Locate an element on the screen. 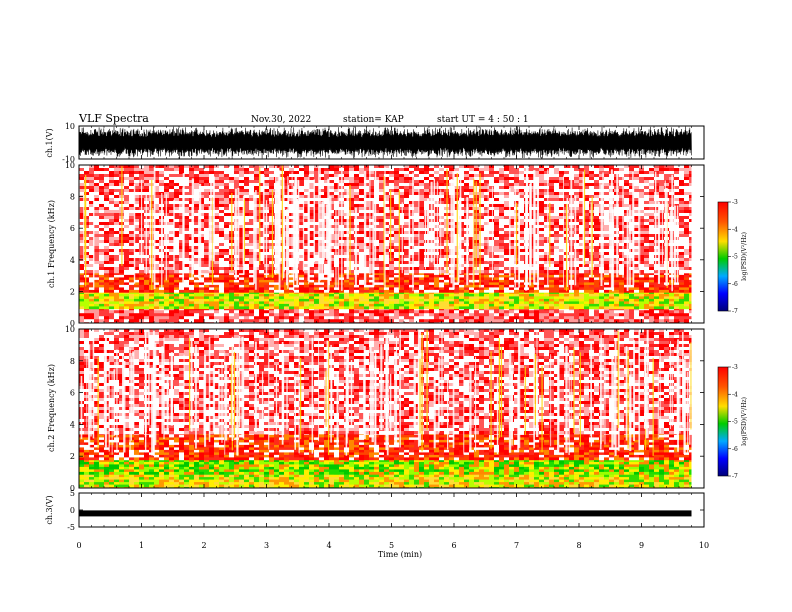  ch3-waveform-panel: 5 0 -5 is located at coordinates (386, 510).